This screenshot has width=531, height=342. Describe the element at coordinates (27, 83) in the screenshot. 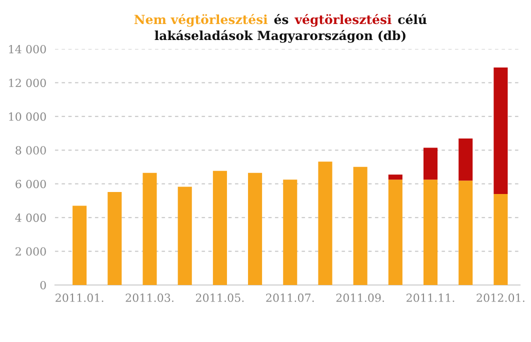

I see `y-tick-label: 12 000` at that location.